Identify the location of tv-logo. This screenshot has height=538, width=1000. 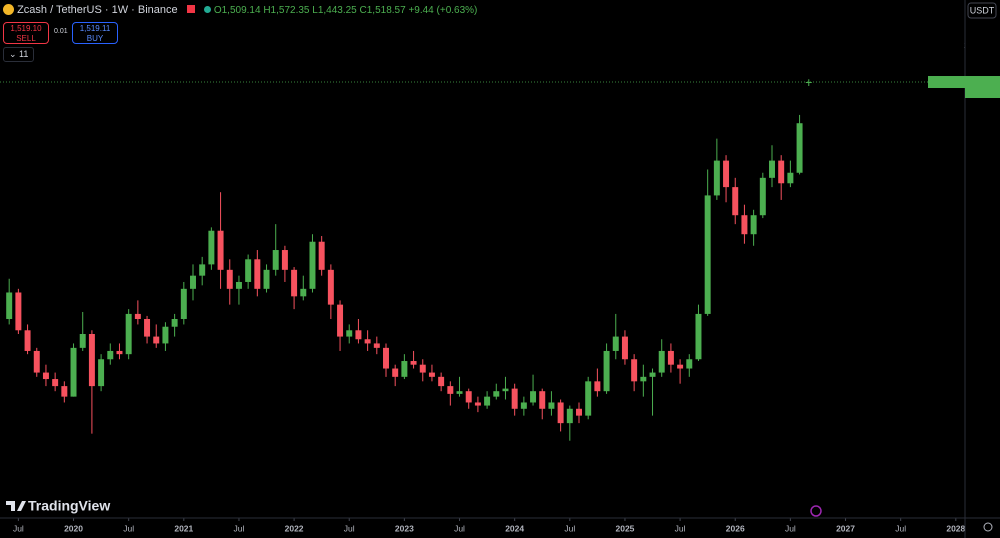
(16, 506).